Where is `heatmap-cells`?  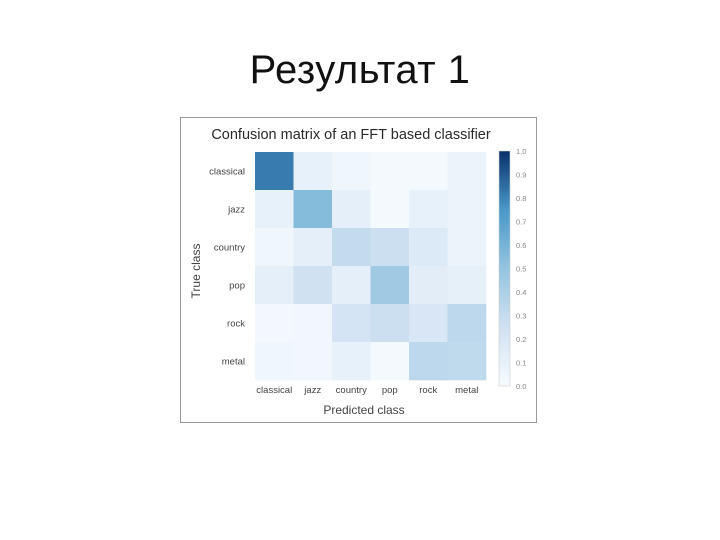 heatmap-cells is located at coordinates (371, 266).